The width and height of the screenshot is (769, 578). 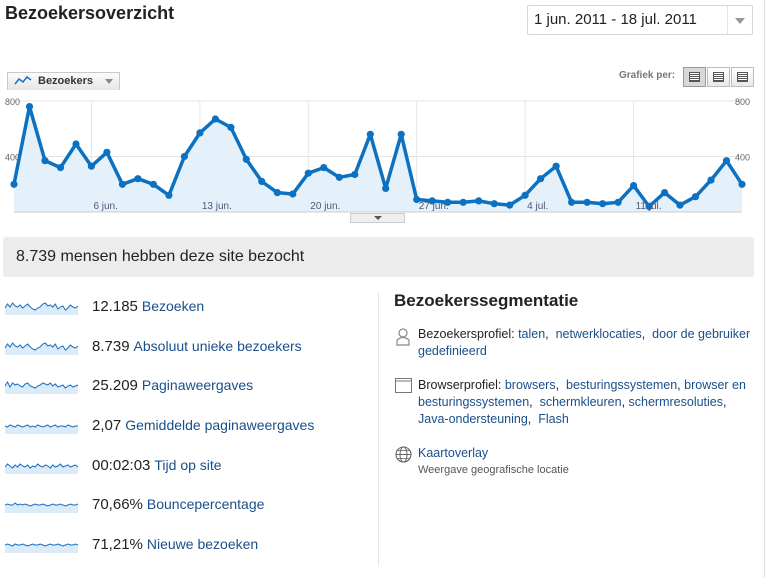 What do you see at coordinates (622, 385) in the screenshot?
I see `link-besturingssystemen: besturingssystemen` at bounding box center [622, 385].